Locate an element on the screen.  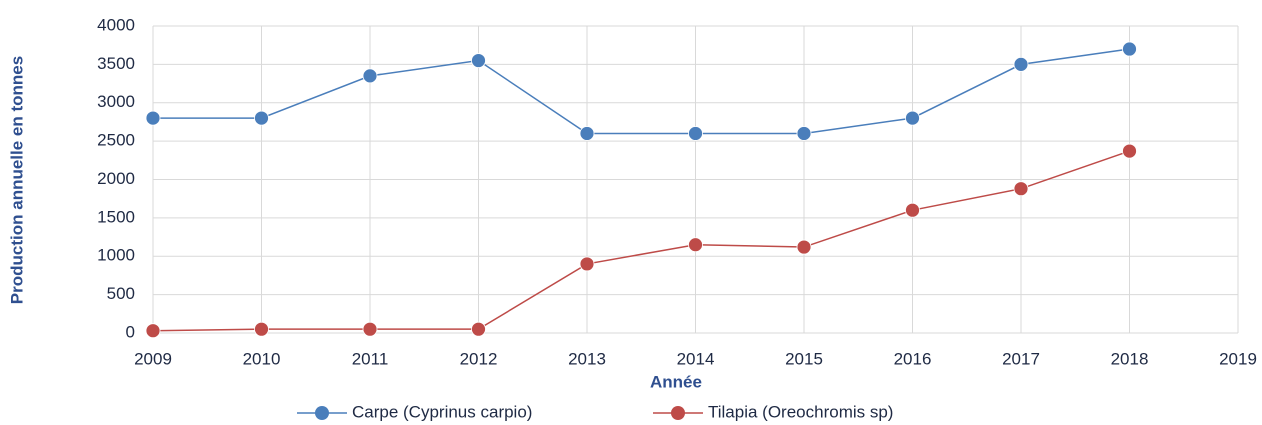
y-tick-label: 3000 is located at coordinates (116, 101).